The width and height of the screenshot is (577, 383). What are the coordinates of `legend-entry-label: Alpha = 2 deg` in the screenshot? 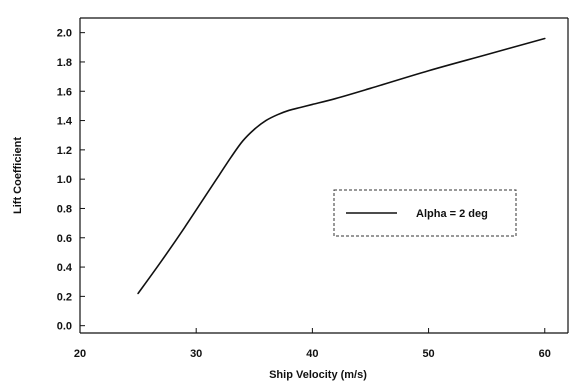 It's located at (452, 214).